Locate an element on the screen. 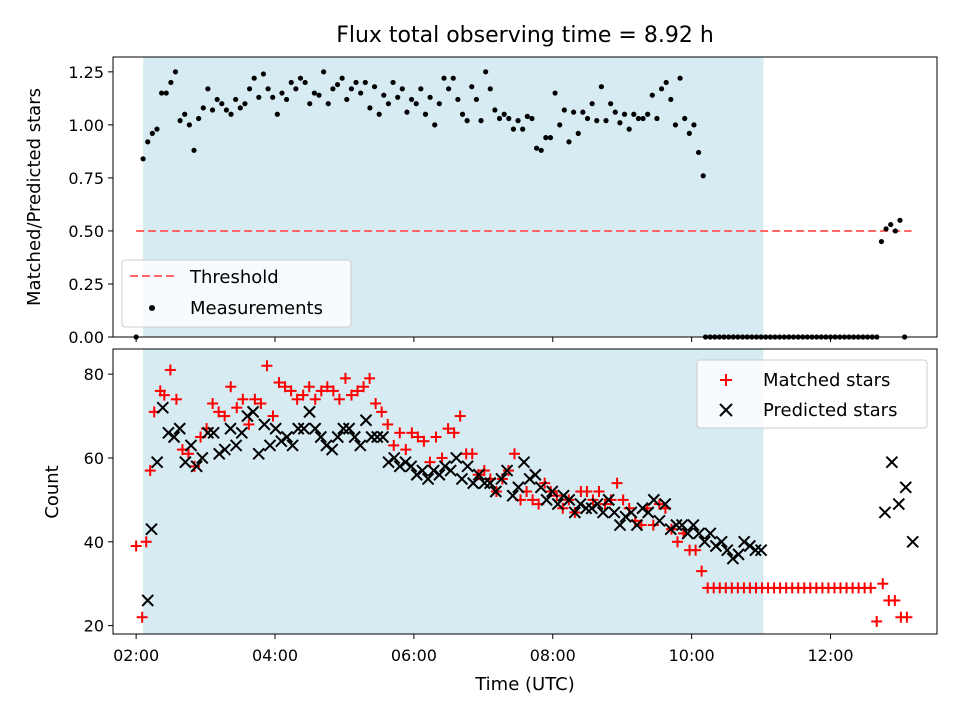 The image size is (960, 720). bottom-y-tick-label: 40 is located at coordinates (94, 542).